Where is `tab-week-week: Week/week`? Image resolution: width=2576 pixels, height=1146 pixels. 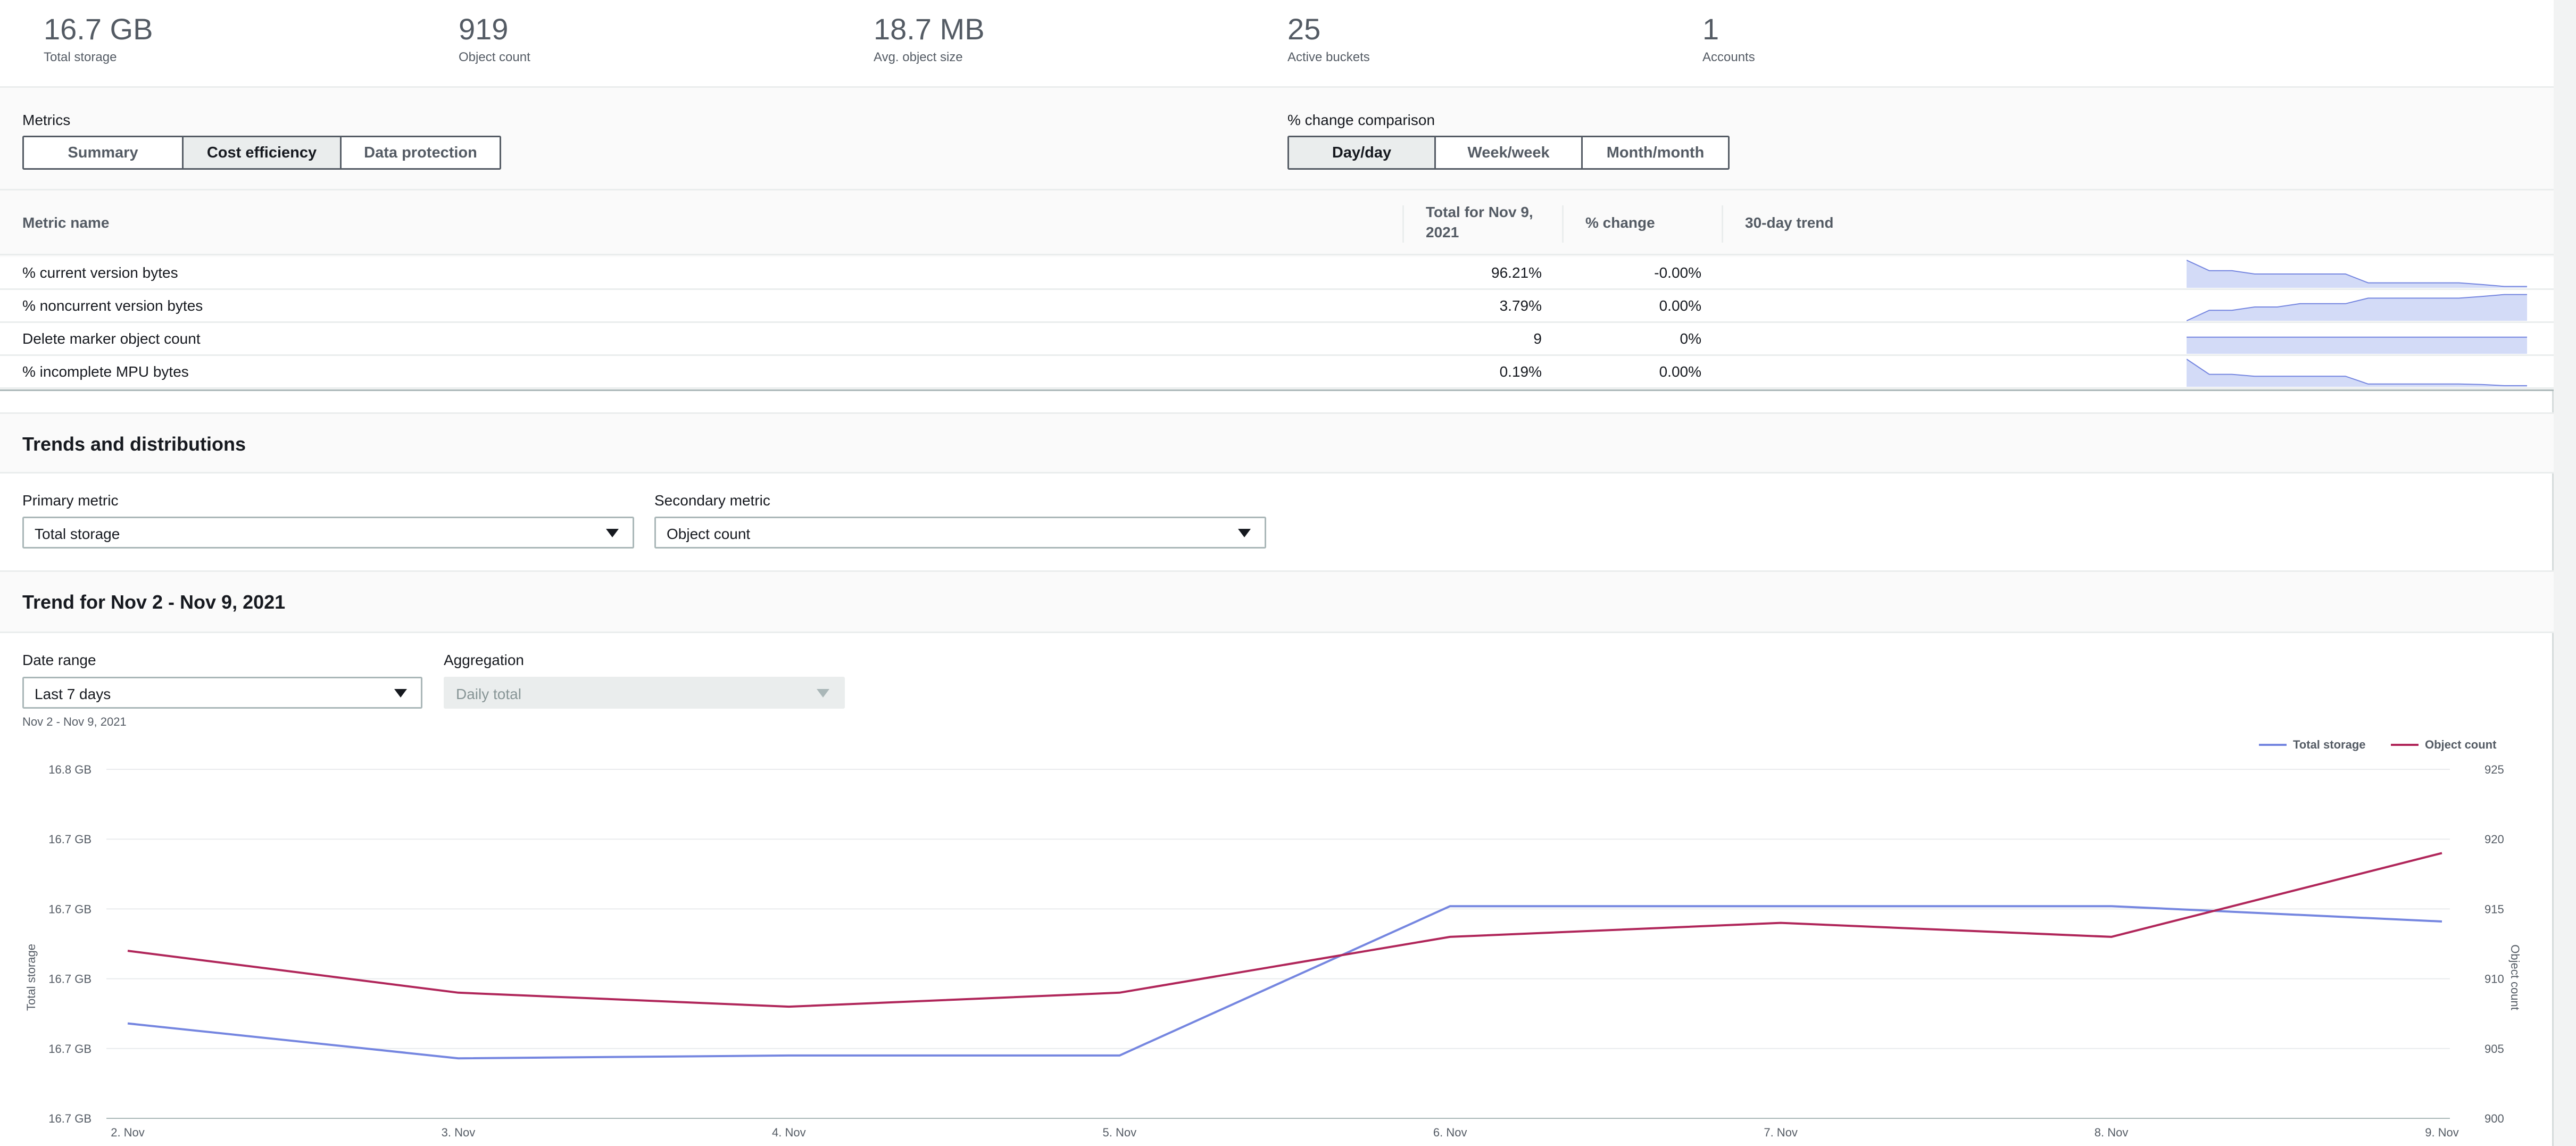 tab-week-week: Week/week is located at coordinates (1509, 152).